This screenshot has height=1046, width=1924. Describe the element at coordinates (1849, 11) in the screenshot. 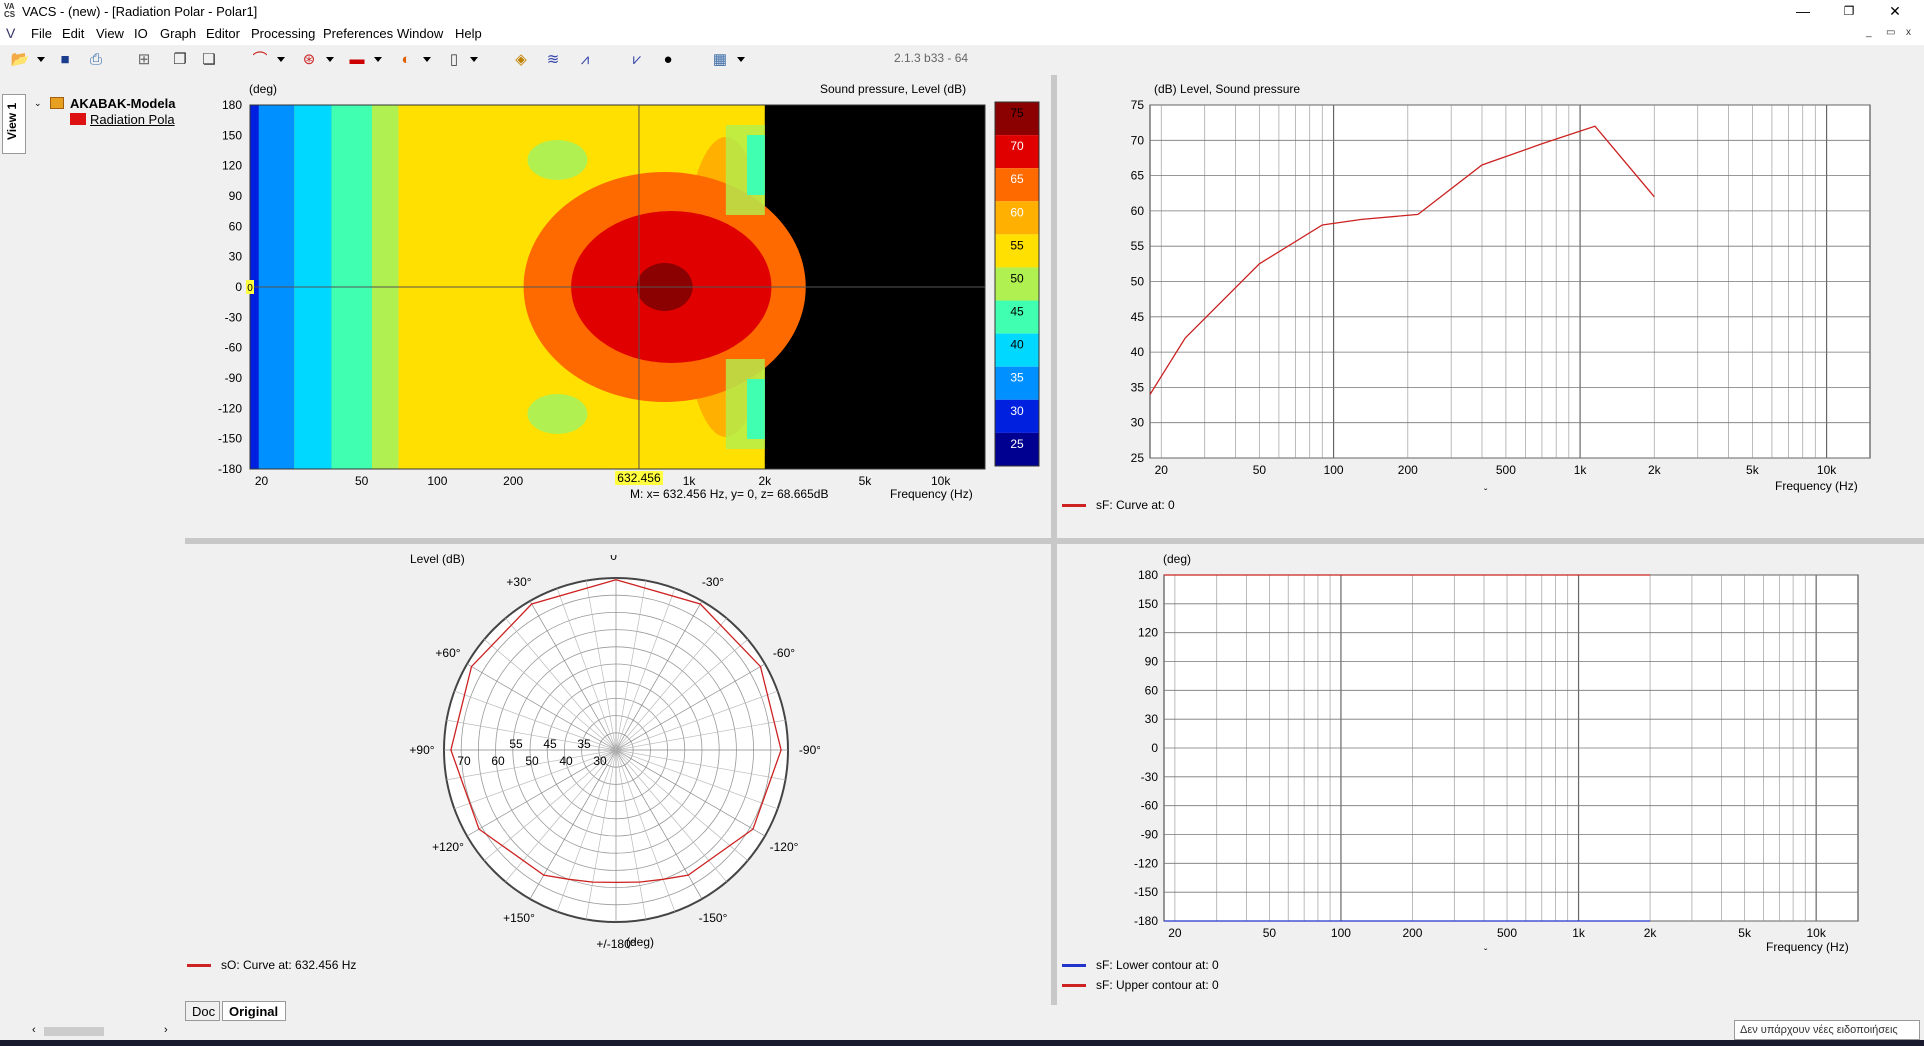

I see `restore-button: ❐` at that location.